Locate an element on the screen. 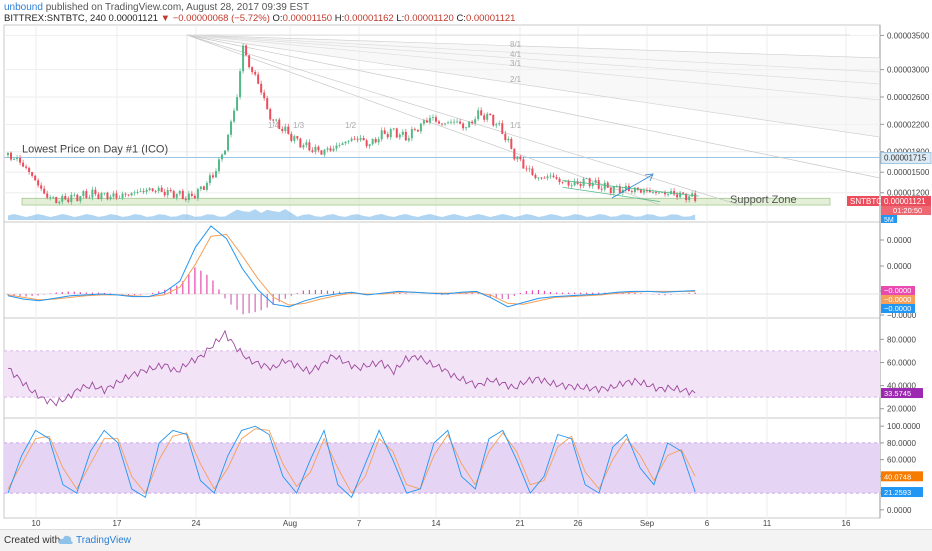 This screenshot has width=932, height=551. wedge-upper-line is located at coordinates (630, 188).